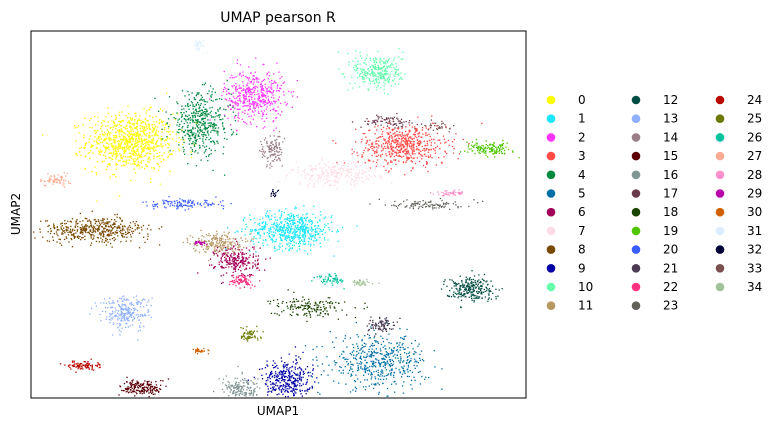 The height and width of the screenshot is (429, 779). I want to click on cluster-1-points, so click(291, 231).